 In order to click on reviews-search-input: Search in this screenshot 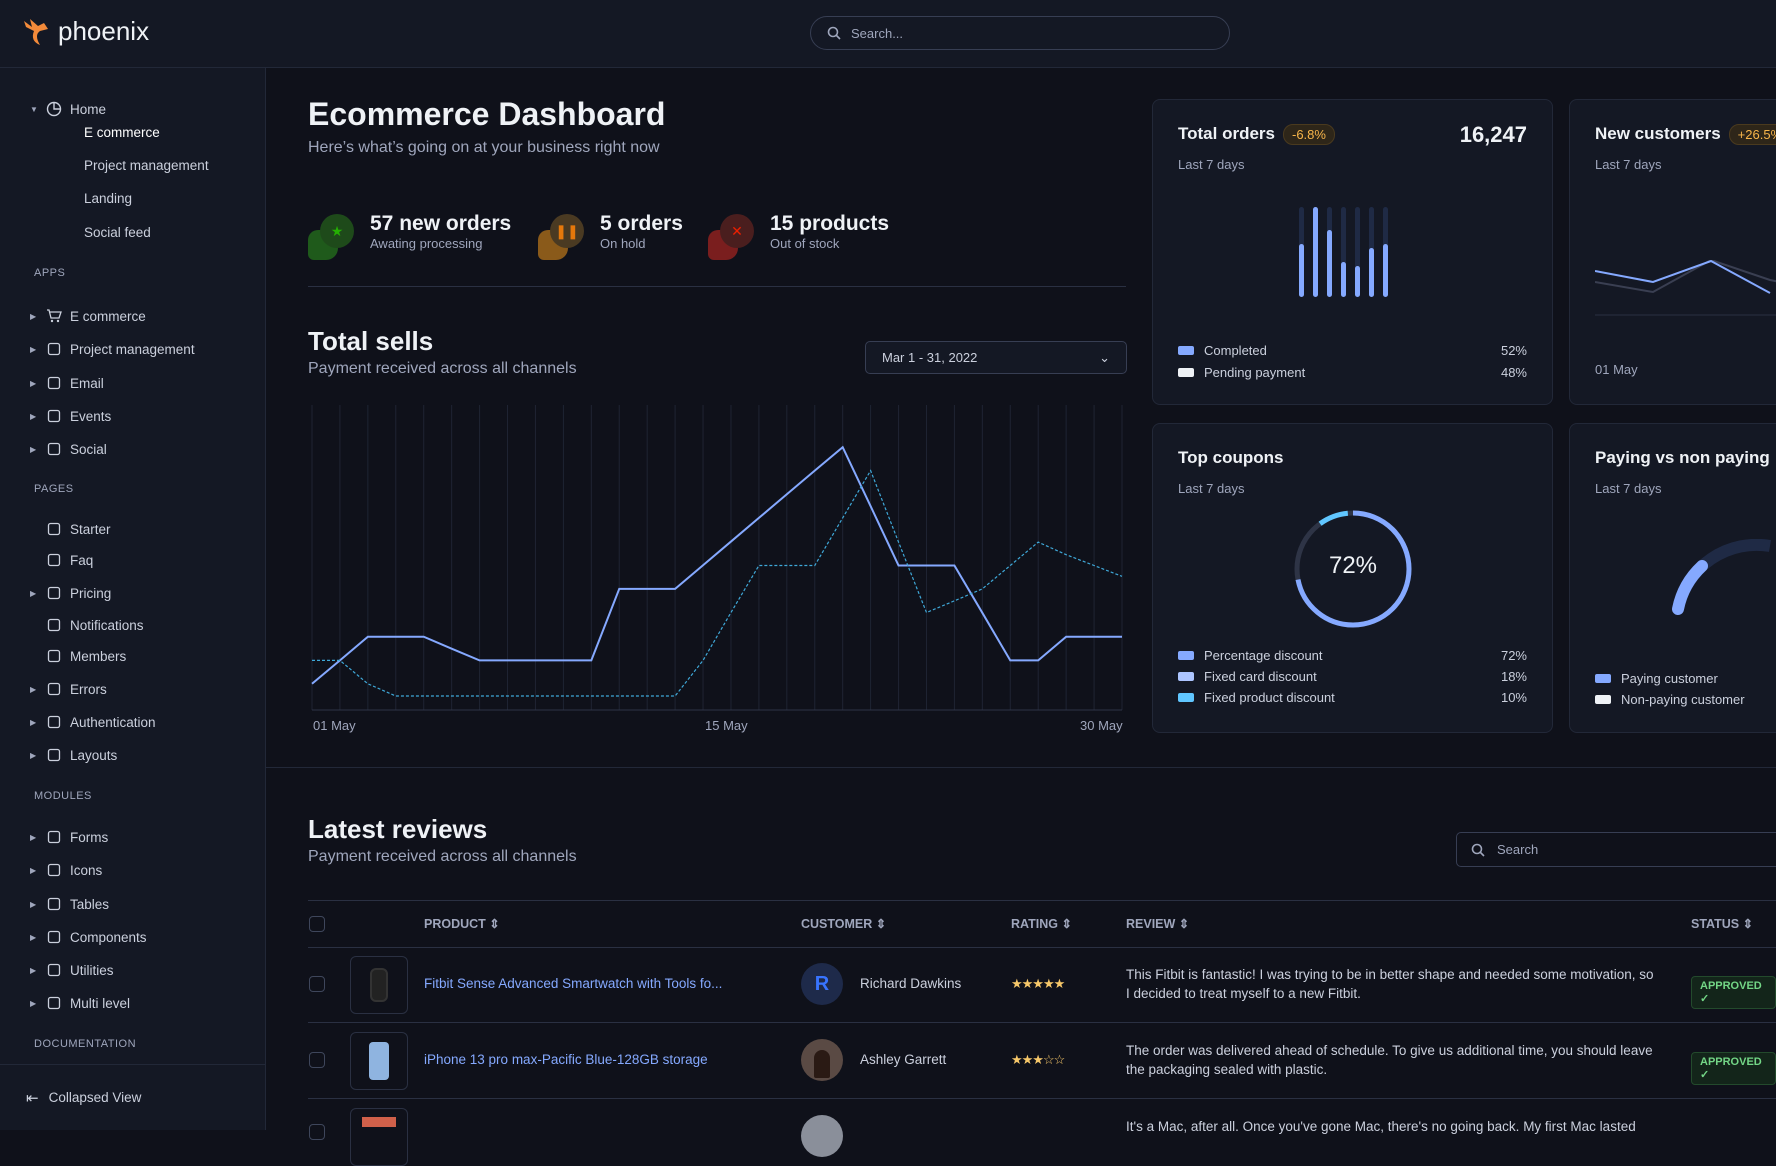, I will do `click(1616, 849)`.